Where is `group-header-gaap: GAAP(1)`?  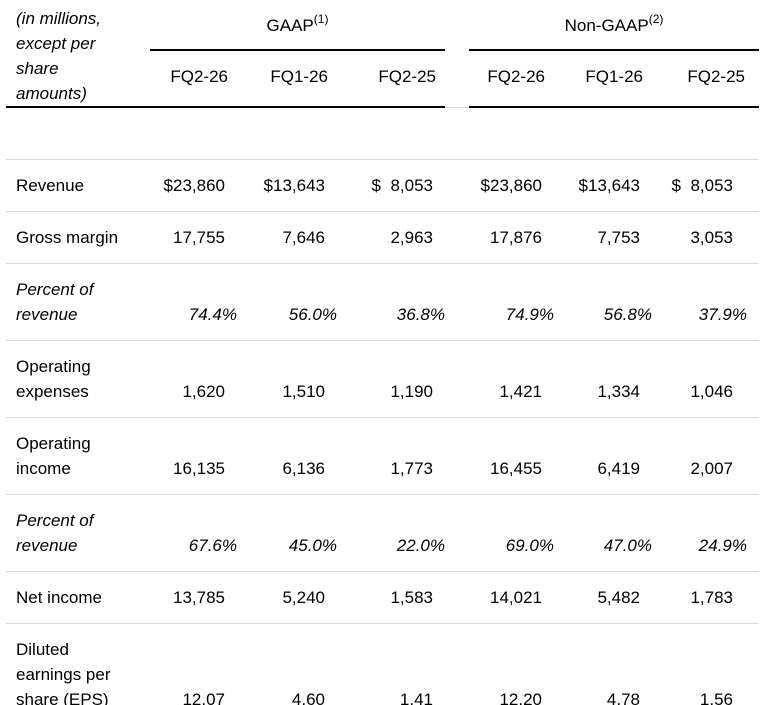 group-header-gaap: GAAP(1) is located at coordinates (297, 28).